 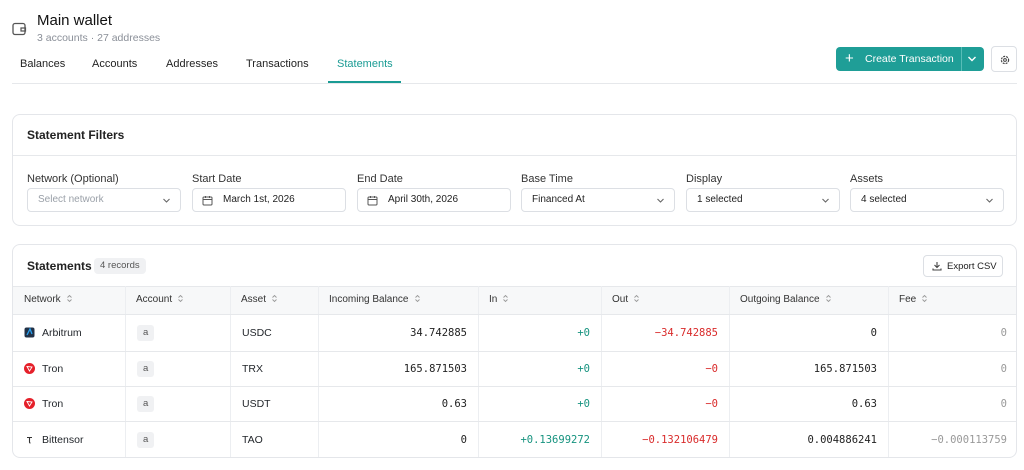 I want to click on filter-value: Select network, so click(x=71, y=199).